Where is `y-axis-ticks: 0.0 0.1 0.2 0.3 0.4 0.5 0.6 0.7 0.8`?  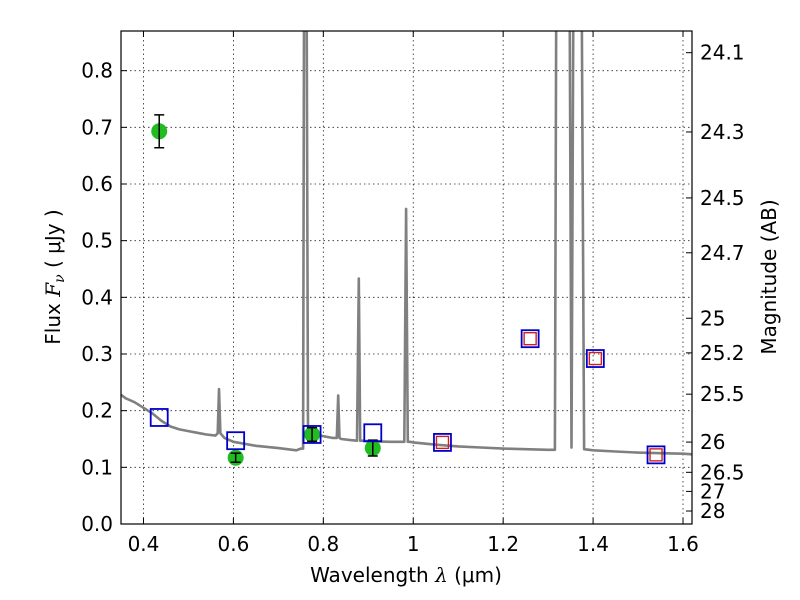
y-axis-ticks: 0.0 0.1 0.2 0.3 0.4 0.5 0.6 0.7 0.8 is located at coordinates (104, 297).